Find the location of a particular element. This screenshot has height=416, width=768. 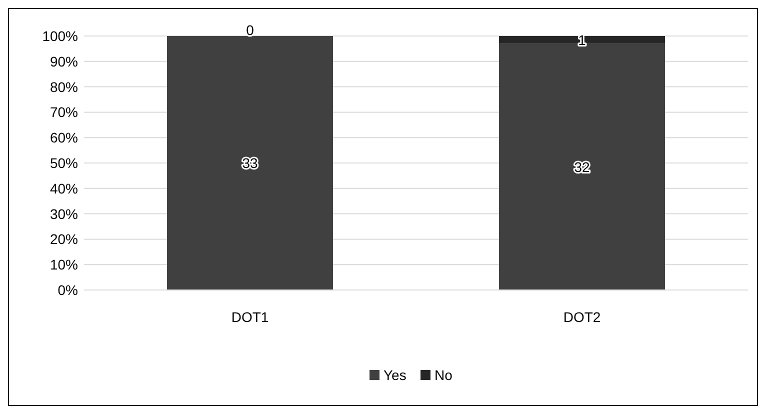

y-tick-label: 60% is located at coordinates (64, 138).